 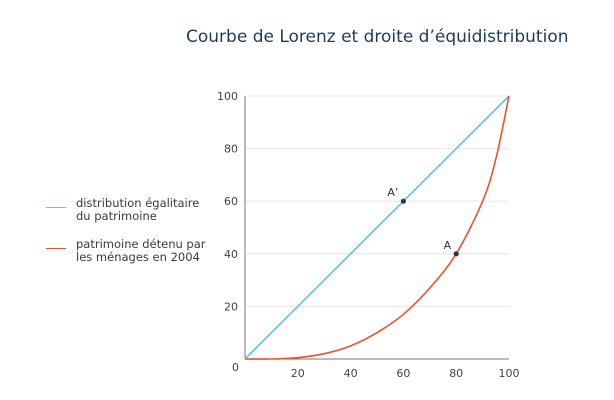 What do you see at coordinates (351, 373) in the screenshot?
I see `x-tick-label-40: 40` at bounding box center [351, 373].